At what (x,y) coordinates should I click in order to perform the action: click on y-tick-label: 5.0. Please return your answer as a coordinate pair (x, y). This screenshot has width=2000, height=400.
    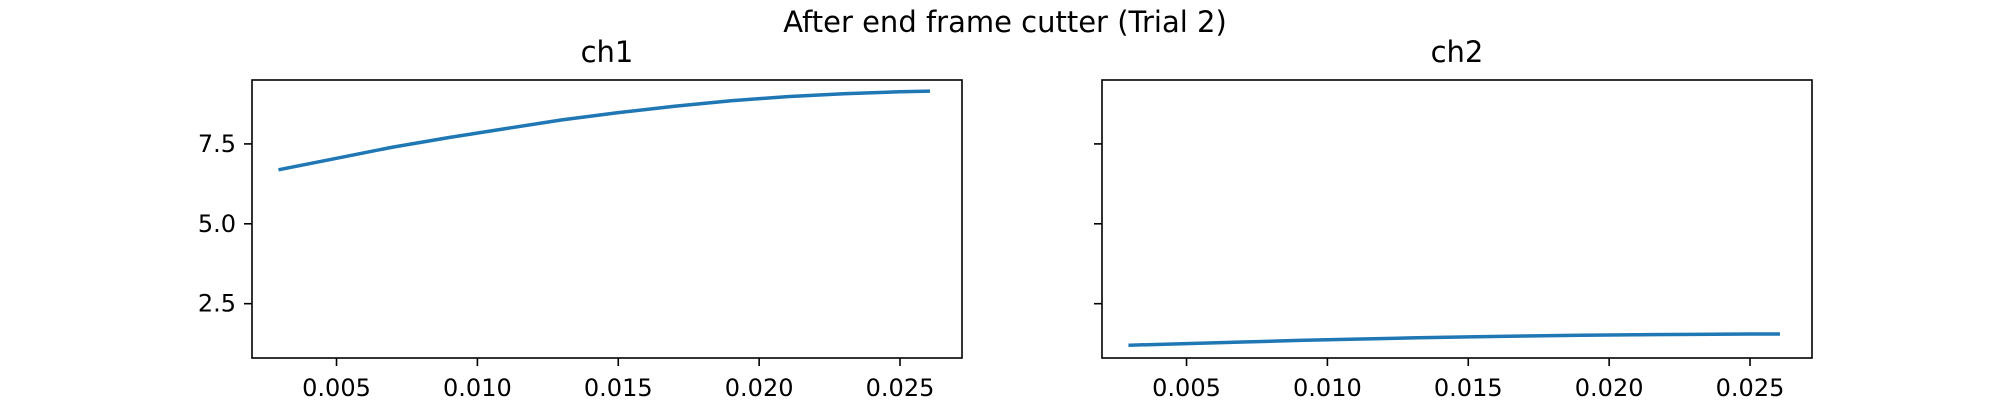
    Looking at the image, I should click on (217, 224).